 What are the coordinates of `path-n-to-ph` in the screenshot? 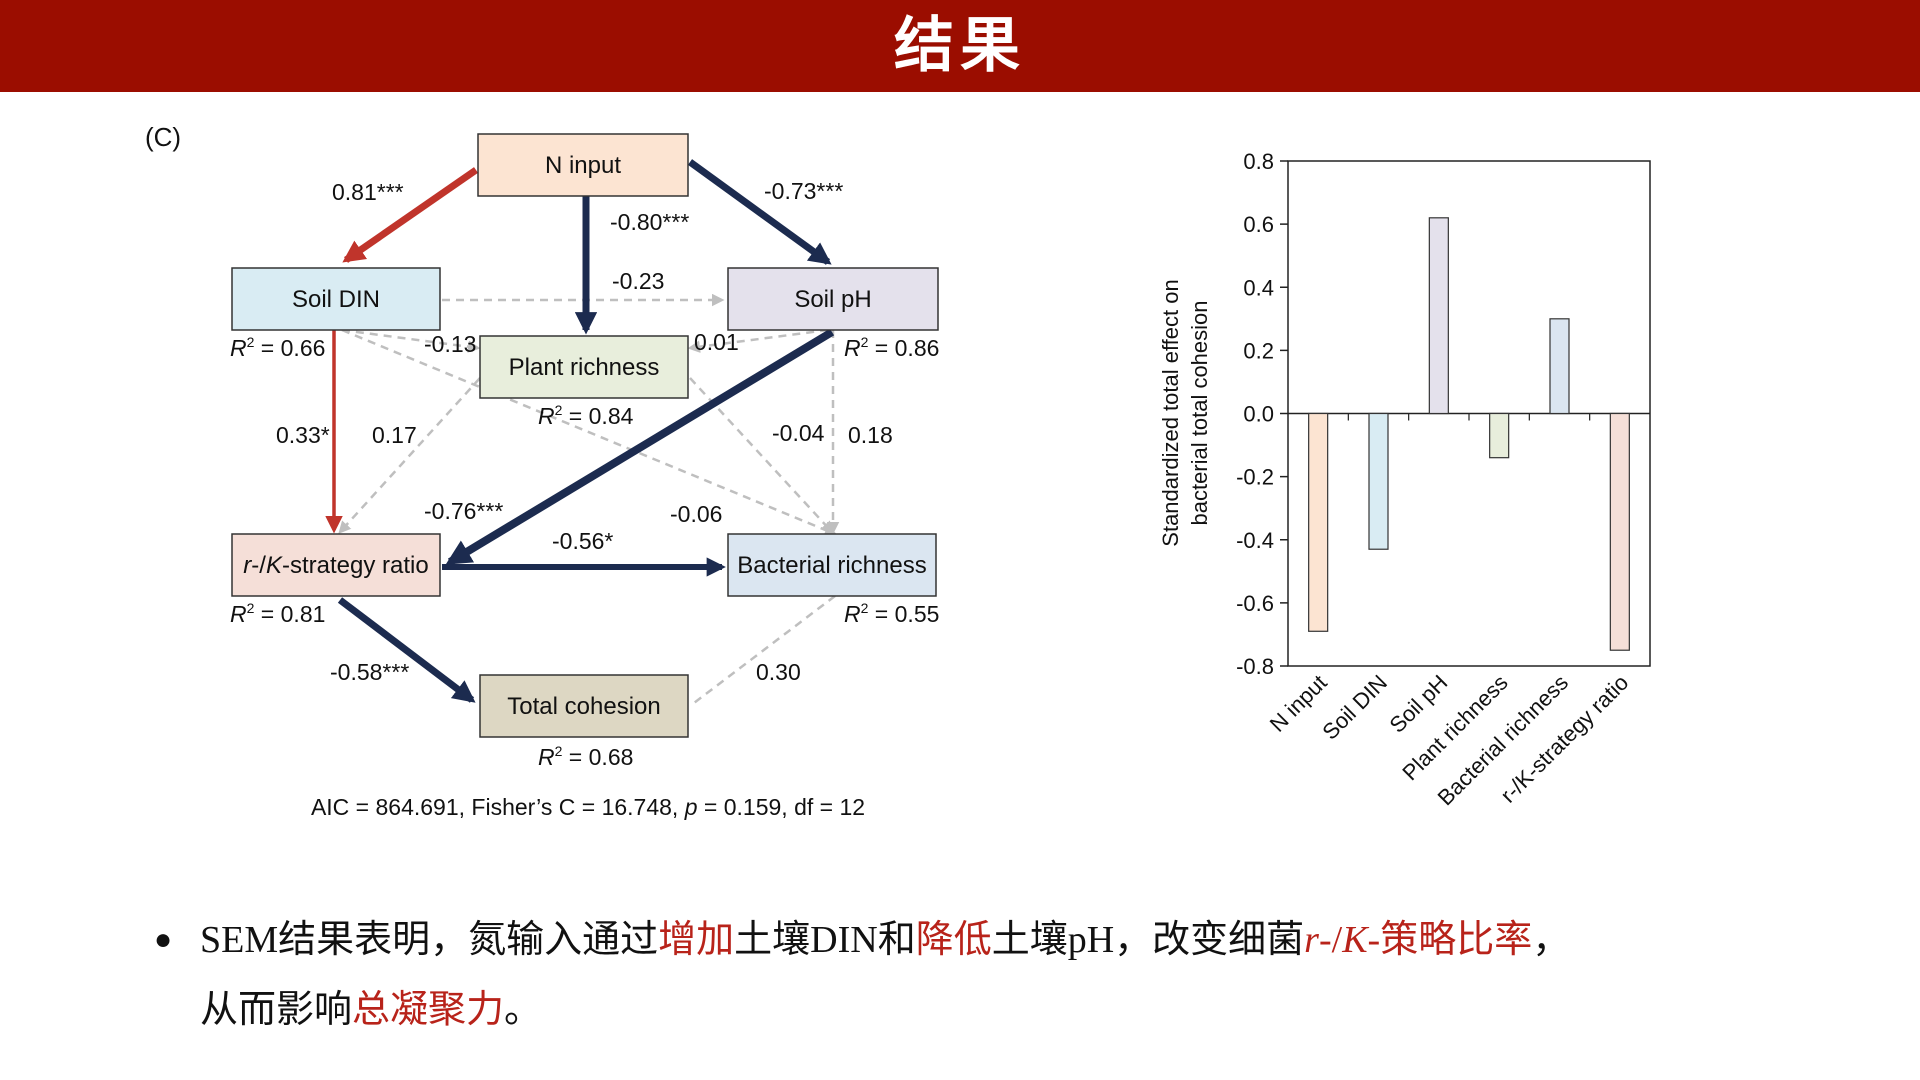 It's located at (759, 212).